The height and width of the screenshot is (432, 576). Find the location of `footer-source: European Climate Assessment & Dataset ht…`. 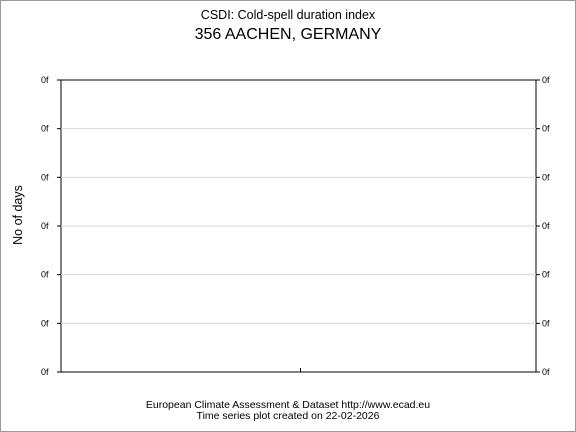

footer-source: European Climate Assessment & Dataset ht… is located at coordinates (288, 405).